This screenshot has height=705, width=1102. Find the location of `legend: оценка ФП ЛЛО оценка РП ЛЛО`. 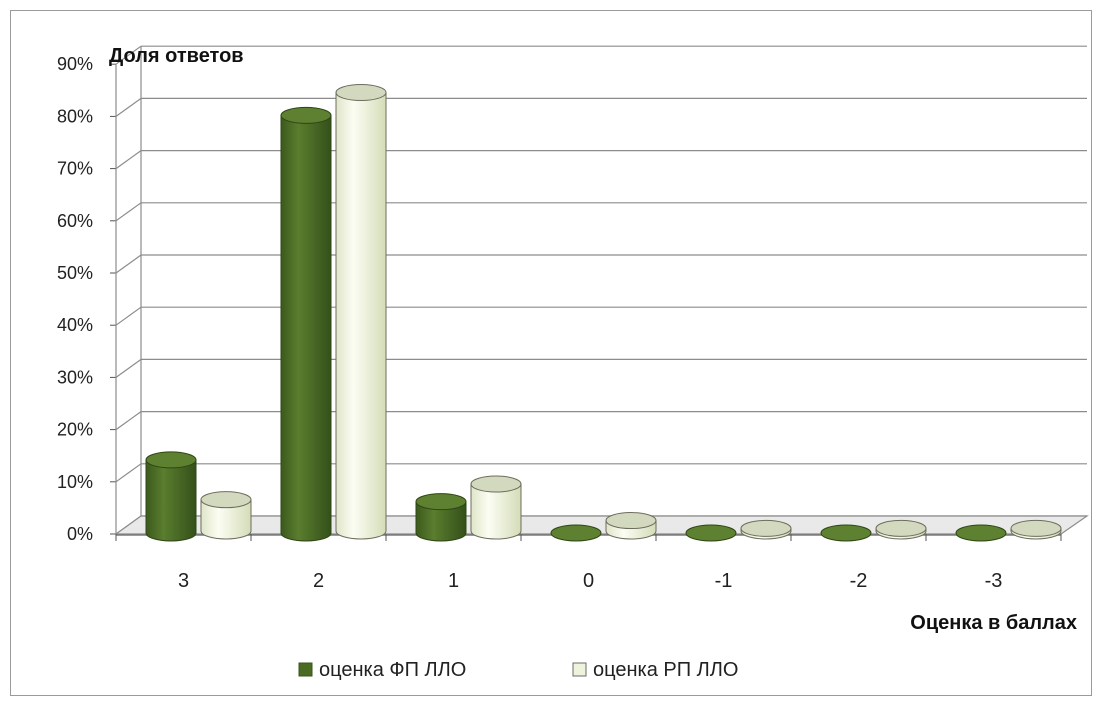

legend: оценка ФП ЛЛО оценка РП ЛЛО is located at coordinates (518, 670).